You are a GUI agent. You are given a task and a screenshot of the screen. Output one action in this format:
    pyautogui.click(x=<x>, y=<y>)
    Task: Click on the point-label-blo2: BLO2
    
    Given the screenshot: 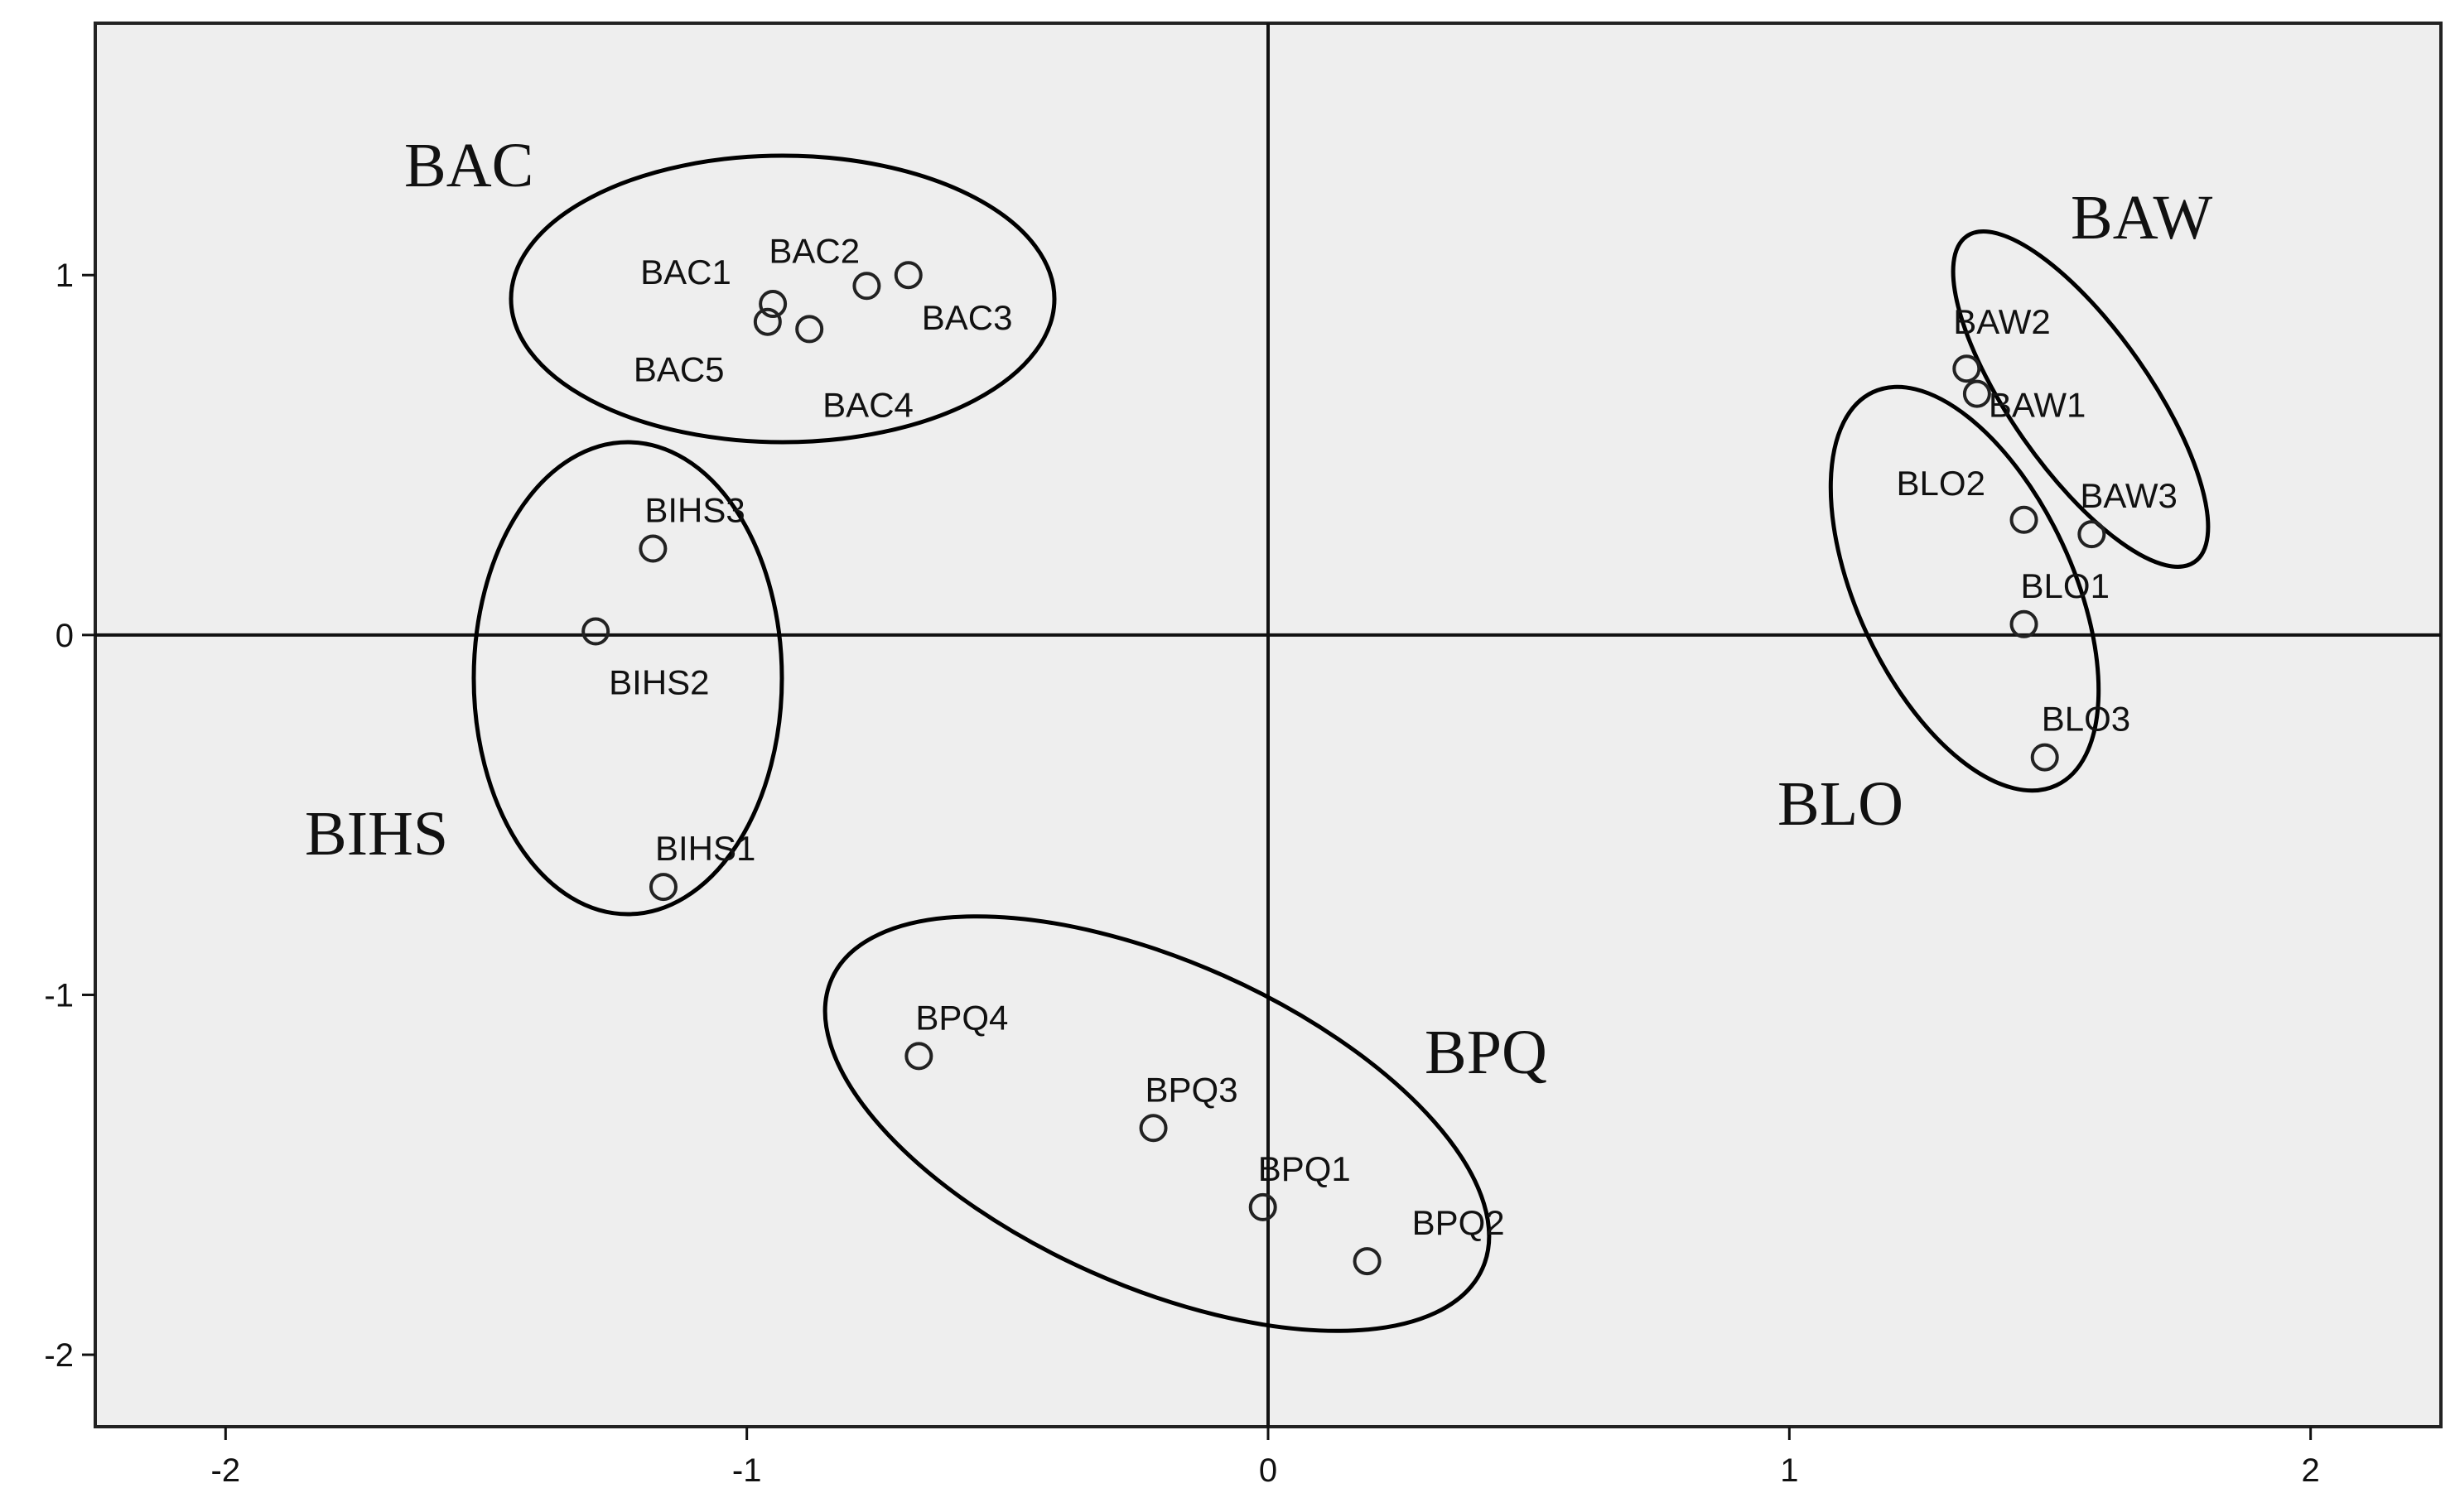 What is the action you would take?
    pyautogui.click(x=1941, y=483)
    